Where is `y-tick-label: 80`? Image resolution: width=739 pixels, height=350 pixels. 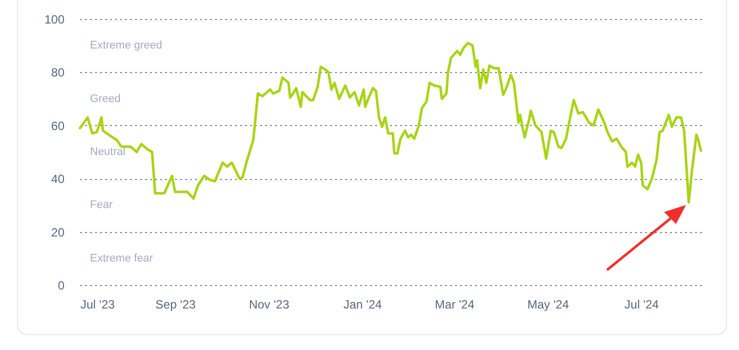 y-tick-label: 80 is located at coordinates (58, 73).